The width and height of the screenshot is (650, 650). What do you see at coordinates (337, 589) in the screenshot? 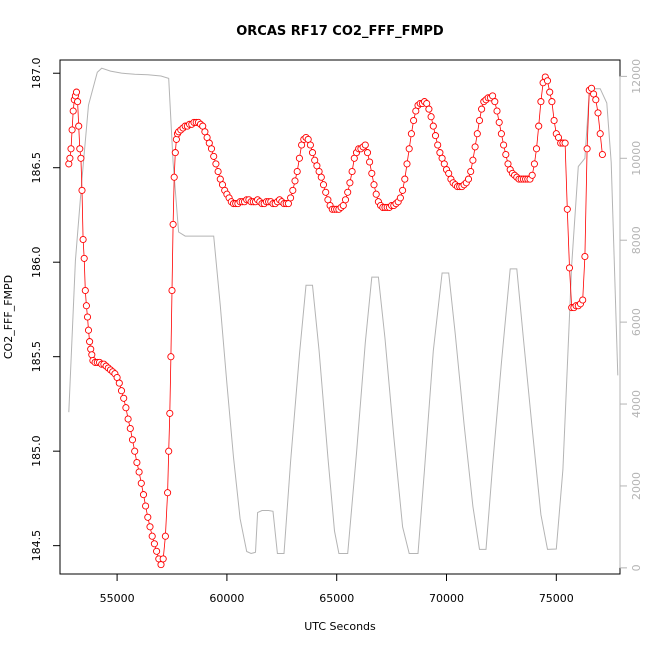
I see `x-axis: 55000 60000 65000 70000 75000` at bounding box center [337, 589].